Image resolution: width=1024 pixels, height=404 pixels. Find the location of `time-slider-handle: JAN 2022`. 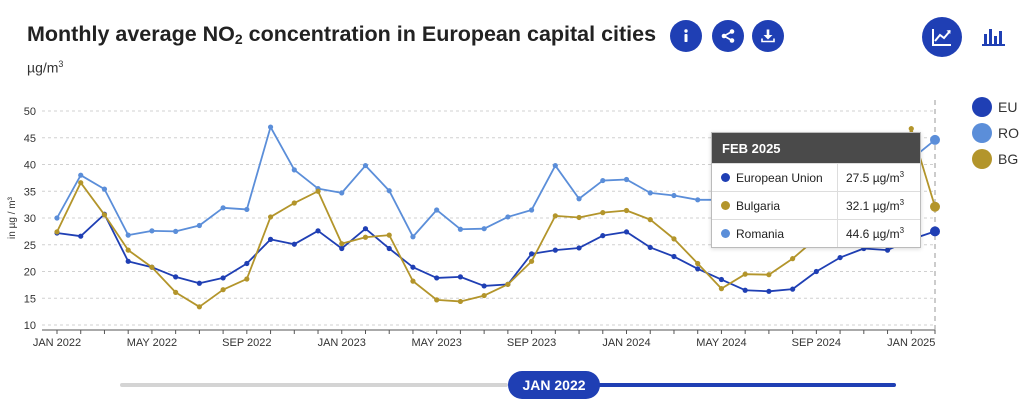

time-slider-handle: JAN 2022 is located at coordinates (554, 385).